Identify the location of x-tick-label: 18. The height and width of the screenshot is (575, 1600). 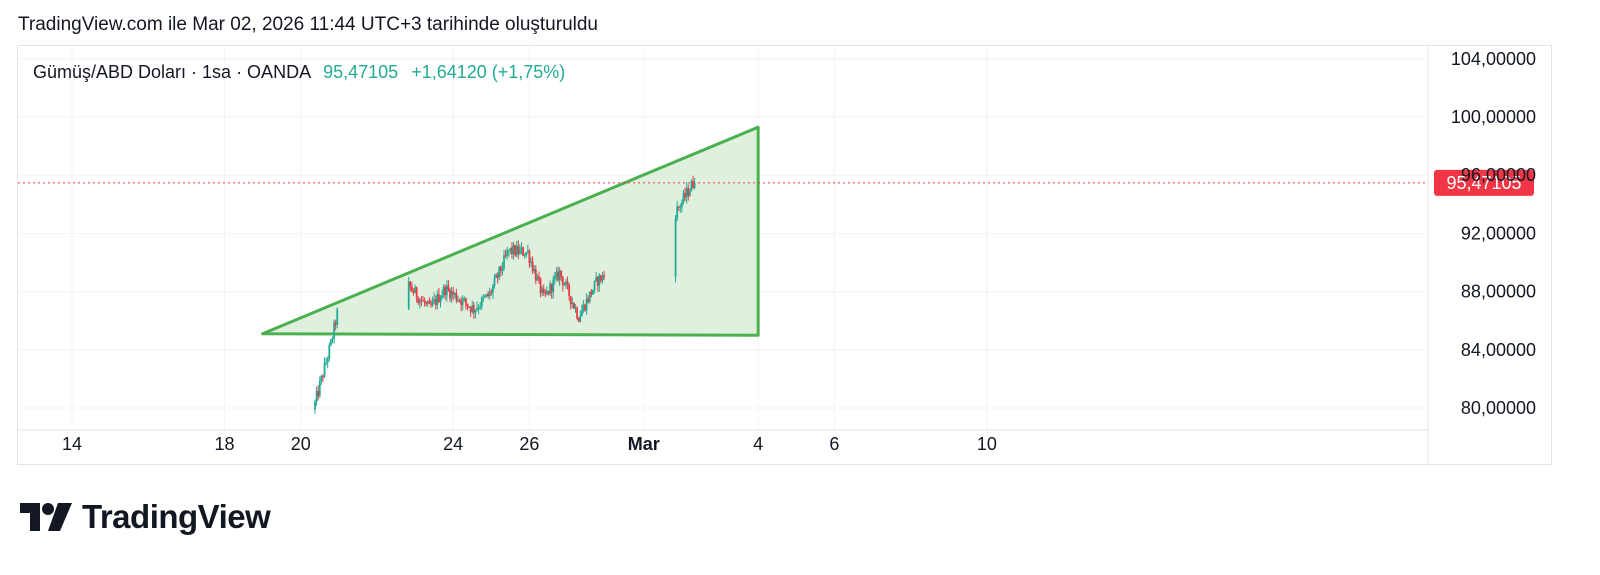
(224, 444).